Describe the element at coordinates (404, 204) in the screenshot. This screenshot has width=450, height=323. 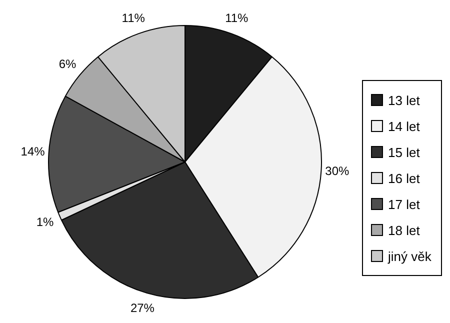
I see `legend-label: 17 let` at that location.